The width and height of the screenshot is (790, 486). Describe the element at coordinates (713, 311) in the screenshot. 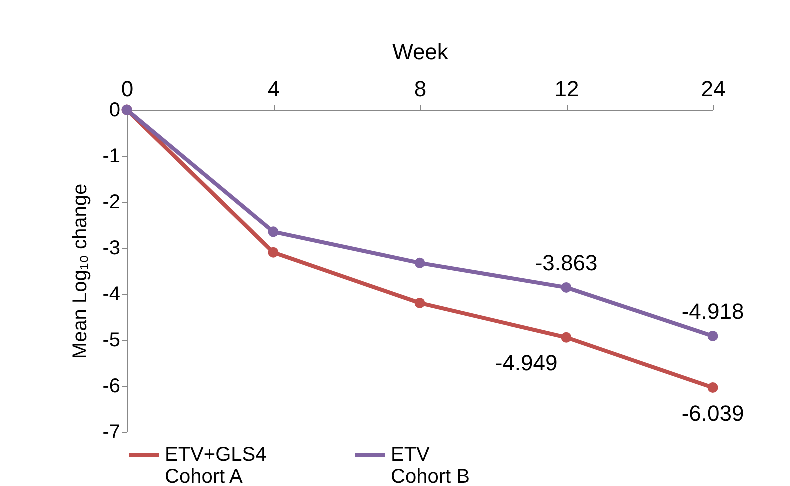

I see `data-label: -4.918` at that location.